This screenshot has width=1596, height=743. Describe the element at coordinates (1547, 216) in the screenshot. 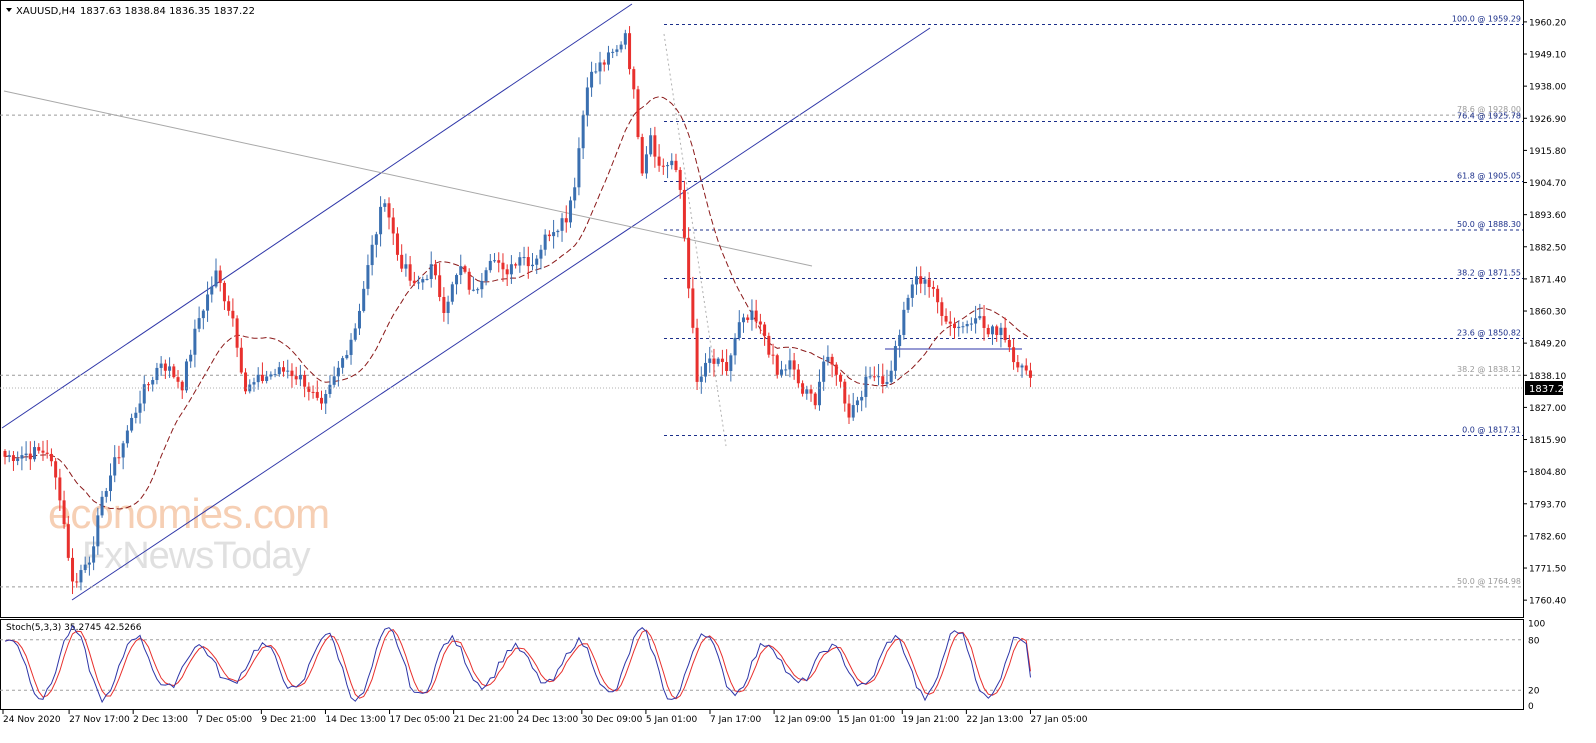

I see `price-tick-label: 1893.60` at that location.